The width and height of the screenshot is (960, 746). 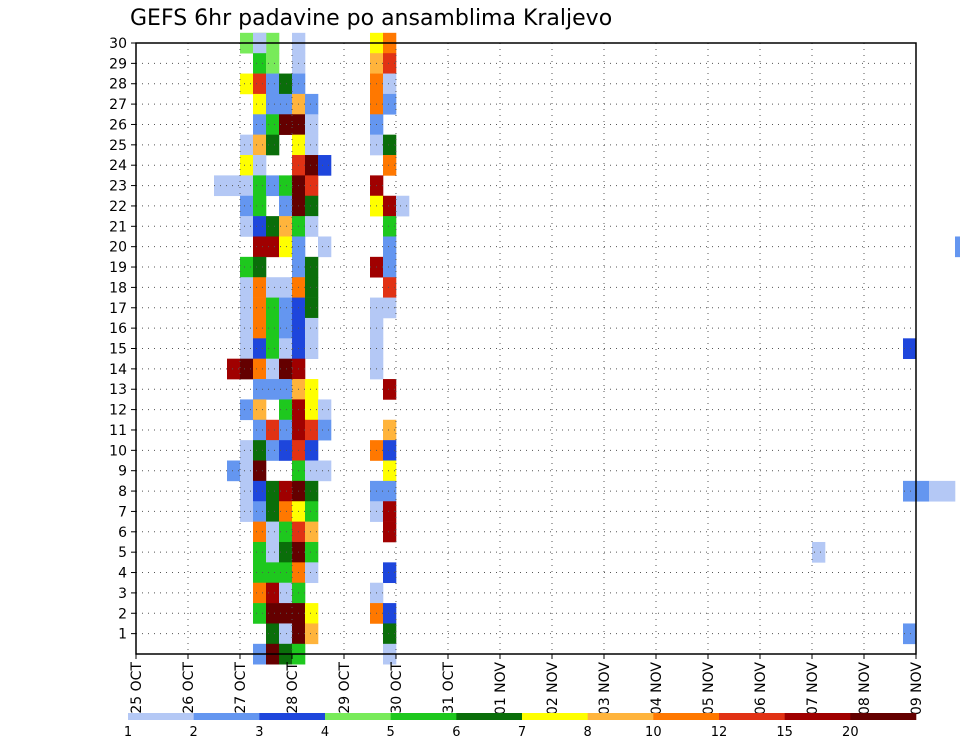 What do you see at coordinates (917, 689) in the screenshot?
I see `x-tick-label: 09 NOV` at bounding box center [917, 689].